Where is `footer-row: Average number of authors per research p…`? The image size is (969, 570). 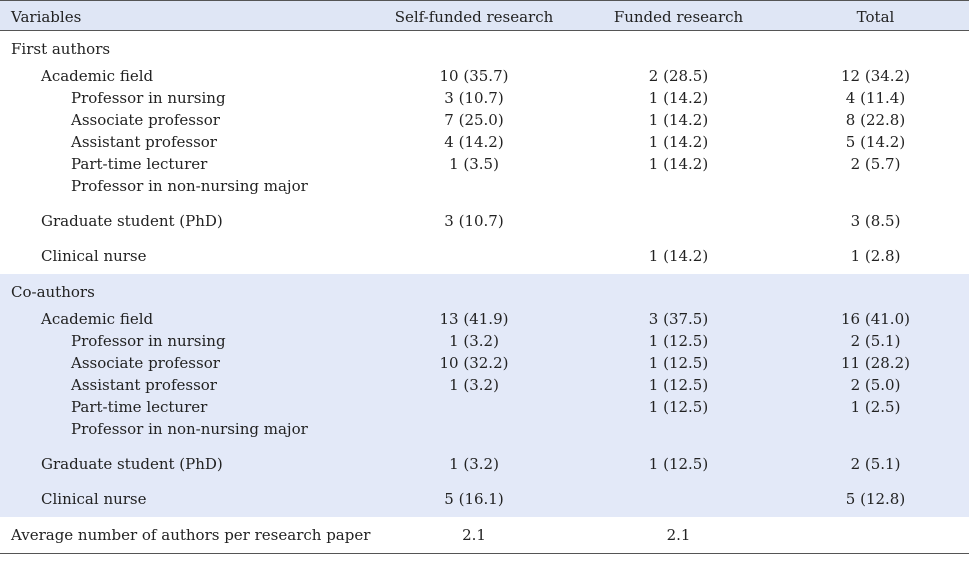
footer-row: Average number of authors per research p… is located at coordinates (484, 535).